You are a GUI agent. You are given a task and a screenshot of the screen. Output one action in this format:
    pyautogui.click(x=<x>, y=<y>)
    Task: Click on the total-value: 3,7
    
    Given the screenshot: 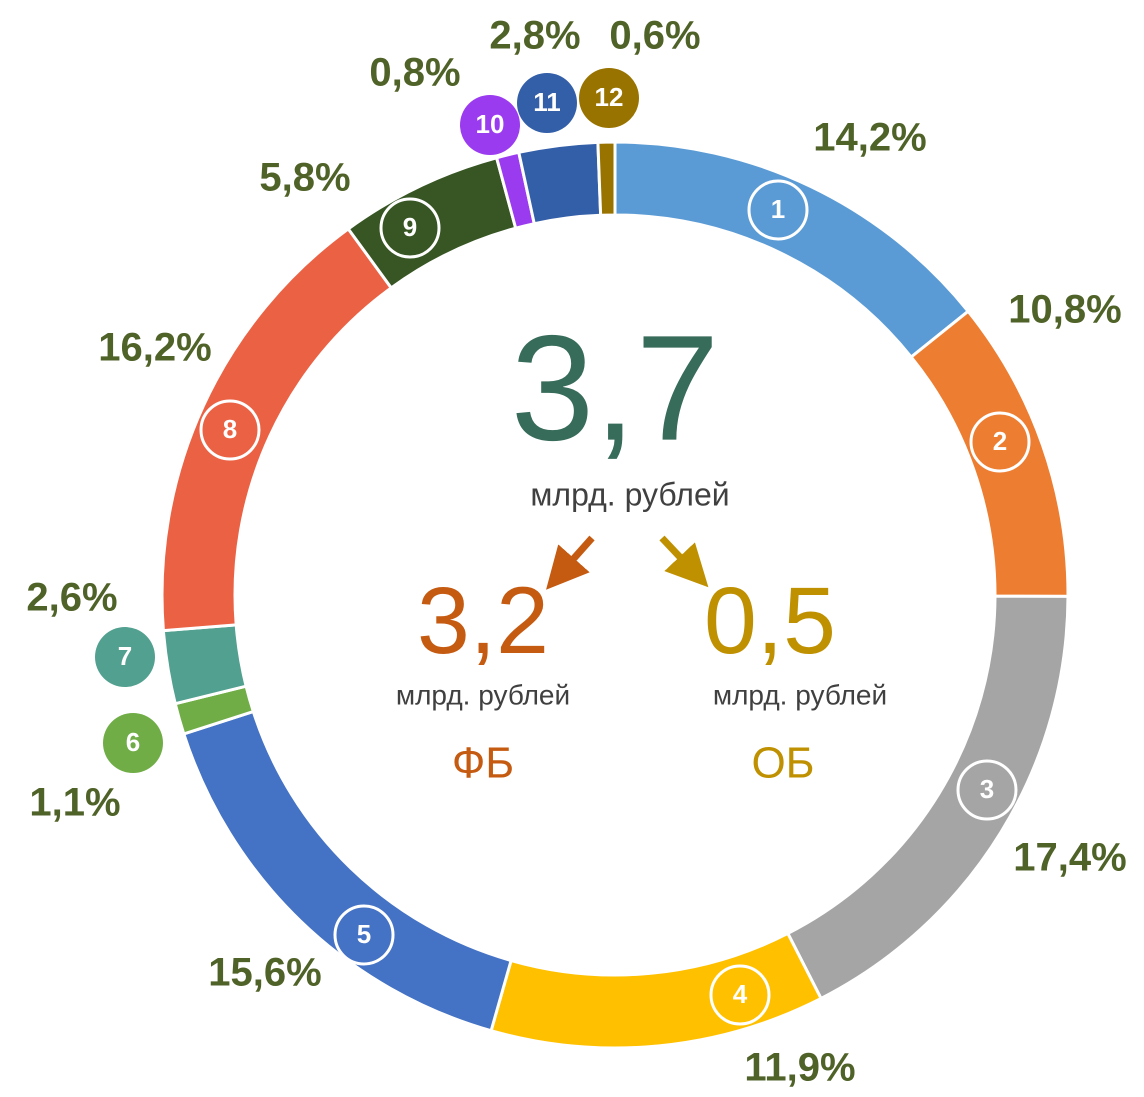 What is the action you would take?
    pyautogui.click(x=615, y=388)
    